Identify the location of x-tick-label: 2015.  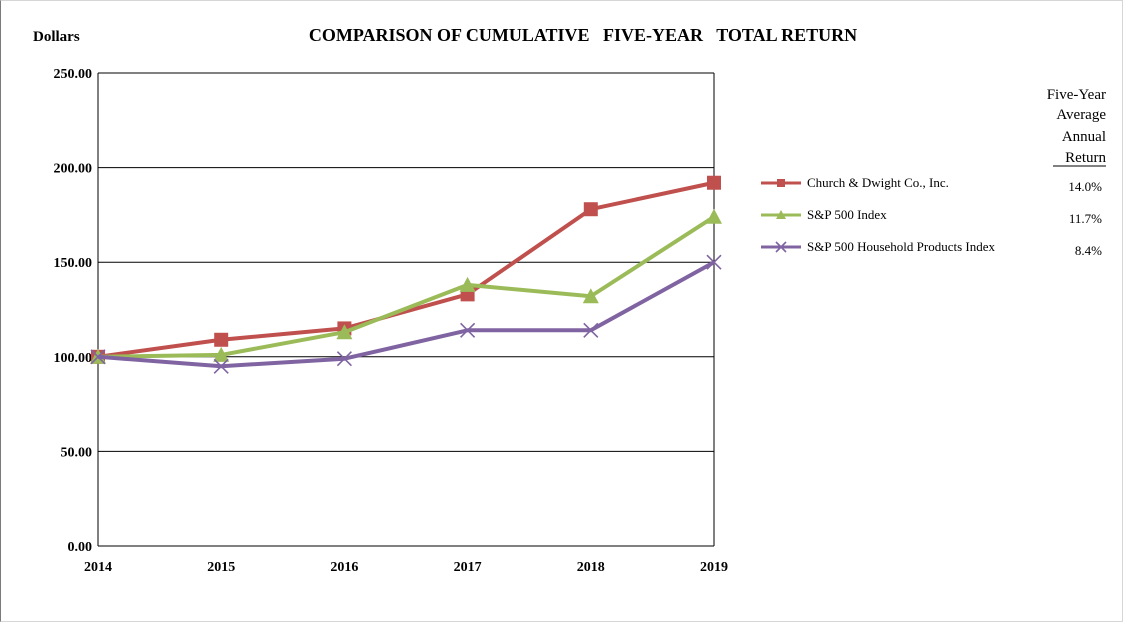
(221, 567).